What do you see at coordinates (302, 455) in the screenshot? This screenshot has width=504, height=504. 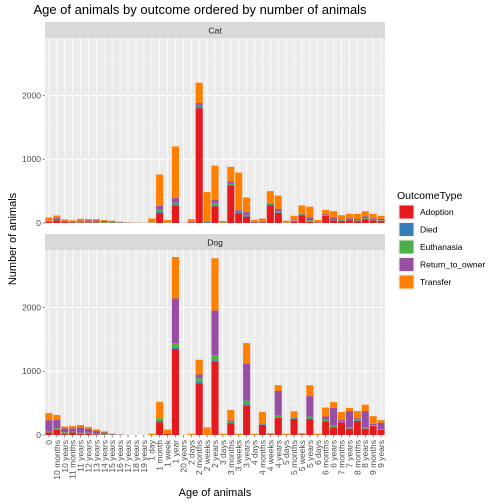 I see `x-tick-label: 5 weeks` at bounding box center [302, 455].